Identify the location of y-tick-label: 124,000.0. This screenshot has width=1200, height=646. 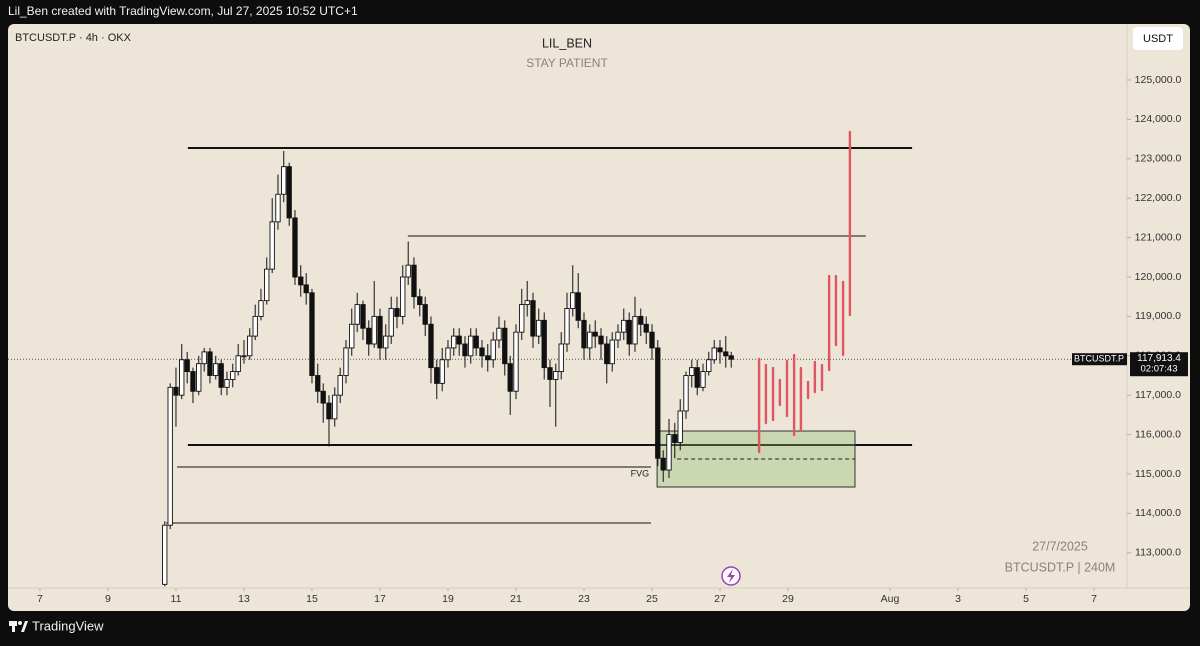
(1158, 119).